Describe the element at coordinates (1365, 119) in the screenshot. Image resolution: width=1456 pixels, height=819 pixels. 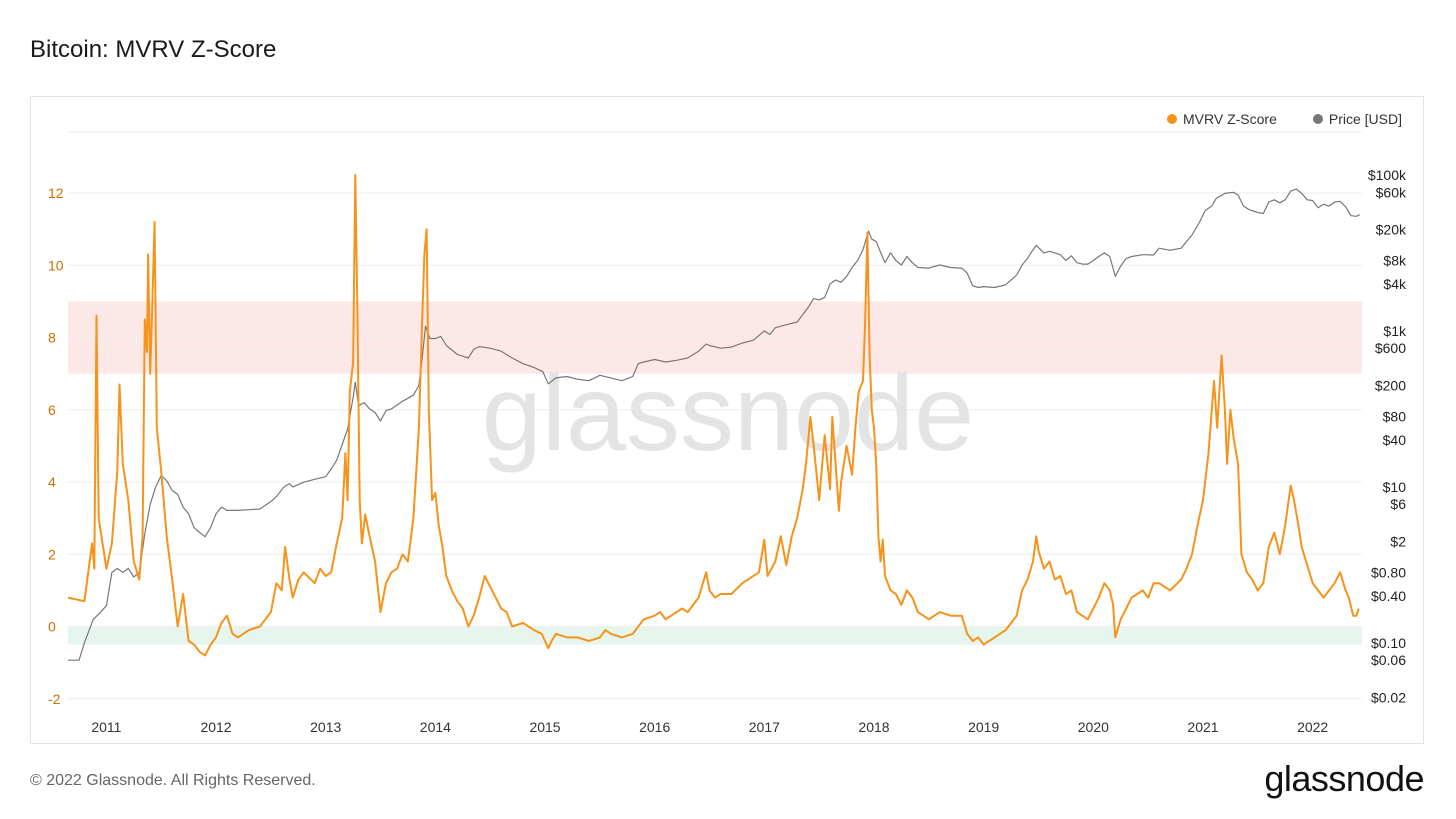
I see `legend-label-price: Price [USD]` at that location.